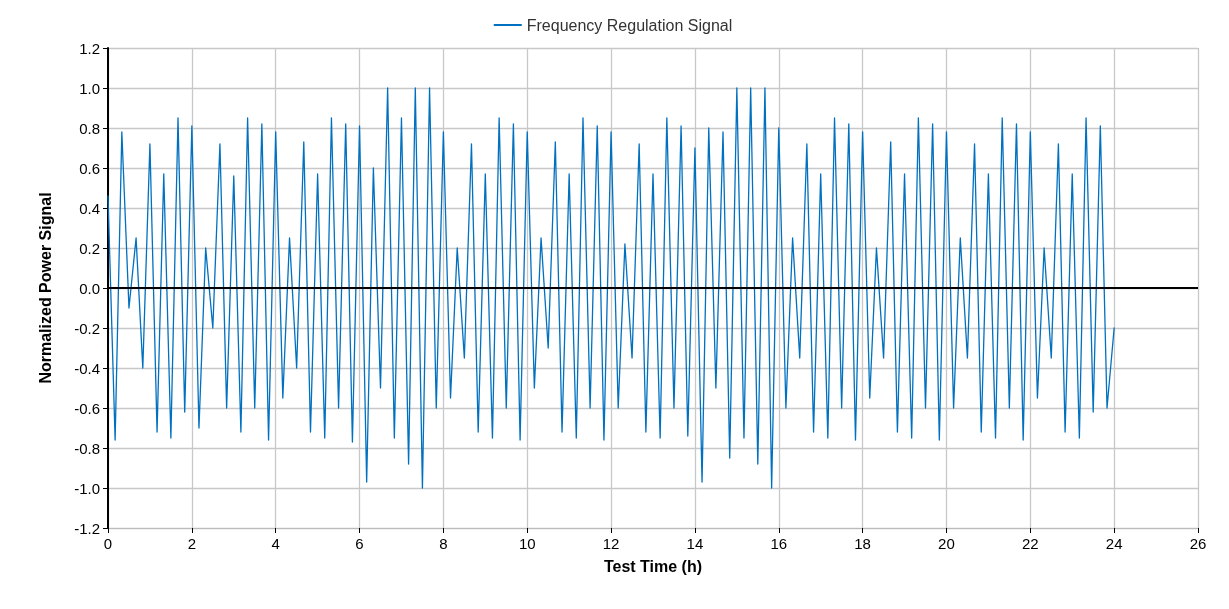 The image size is (1229, 609). What do you see at coordinates (89, 168) in the screenshot?
I see `y-tick-label: 0.6` at bounding box center [89, 168].